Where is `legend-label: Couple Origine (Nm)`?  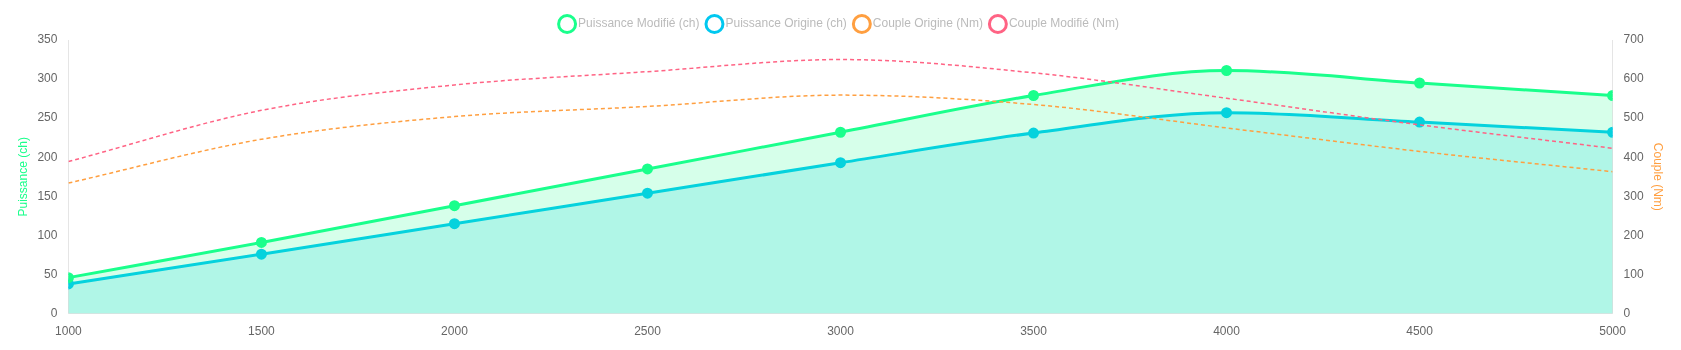 legend-label: Couple Origine (Nm) is located at coordinates (927, 23).